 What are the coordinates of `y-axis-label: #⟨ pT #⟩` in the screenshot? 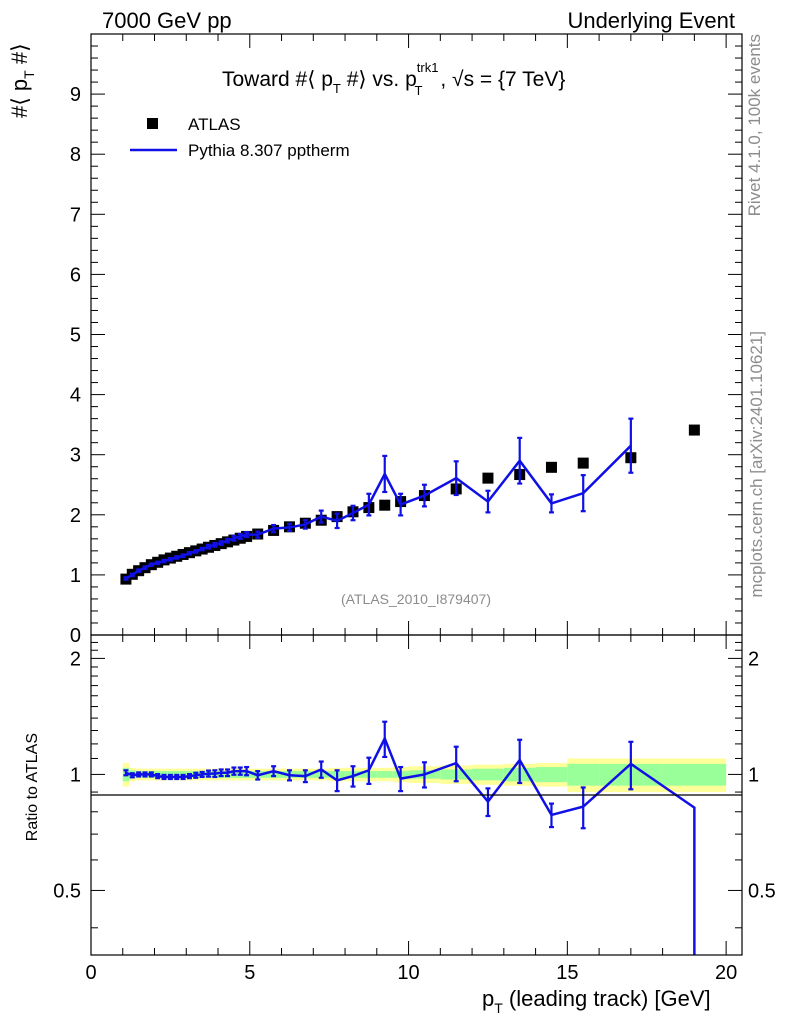 It's located at (22, 80).